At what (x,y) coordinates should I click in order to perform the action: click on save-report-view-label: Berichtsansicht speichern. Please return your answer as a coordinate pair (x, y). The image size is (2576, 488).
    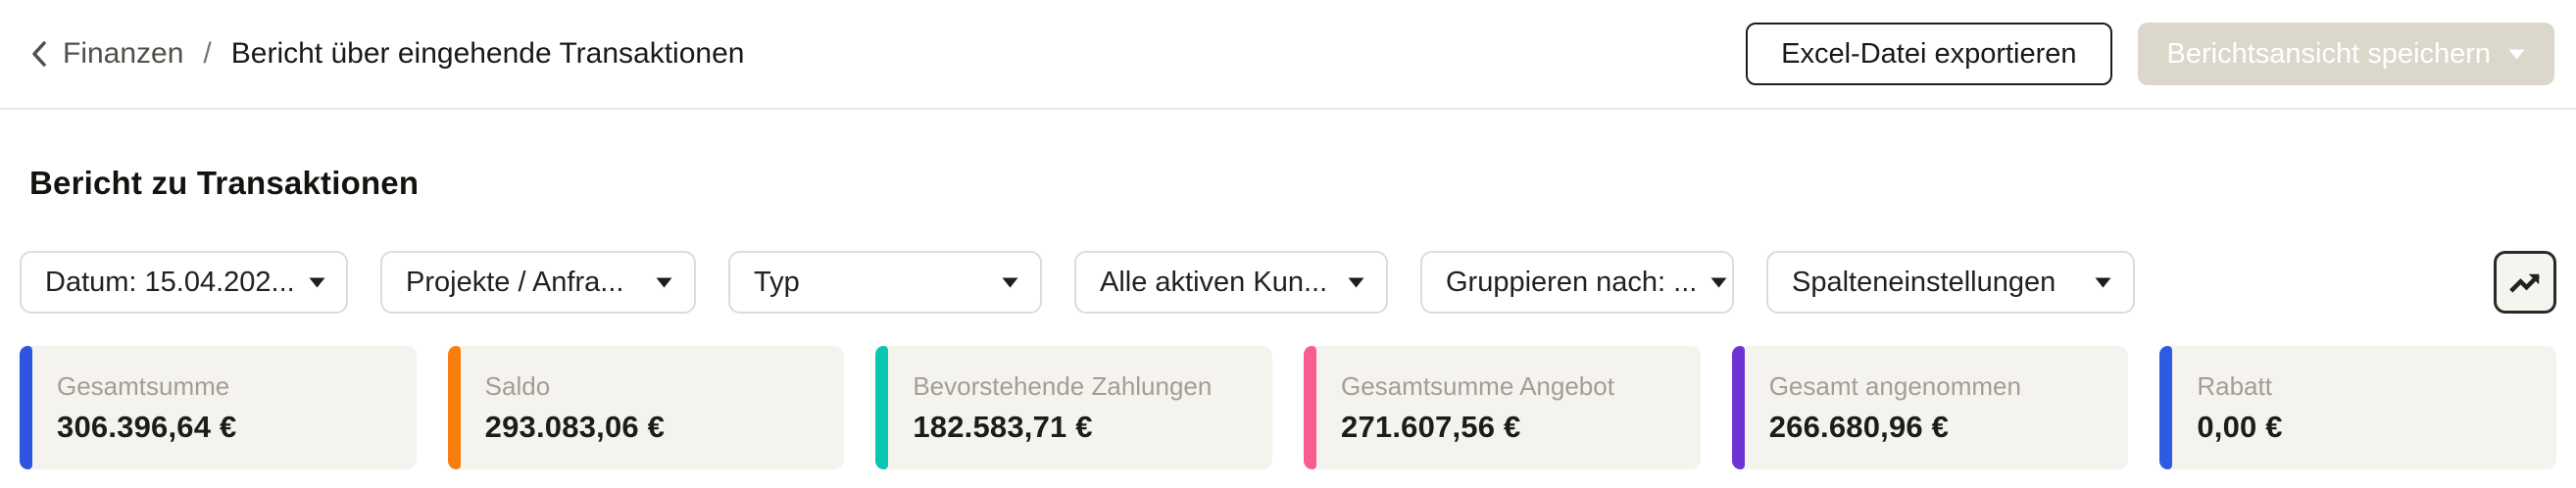
    Looking at the image, I should click on (2328, 53).